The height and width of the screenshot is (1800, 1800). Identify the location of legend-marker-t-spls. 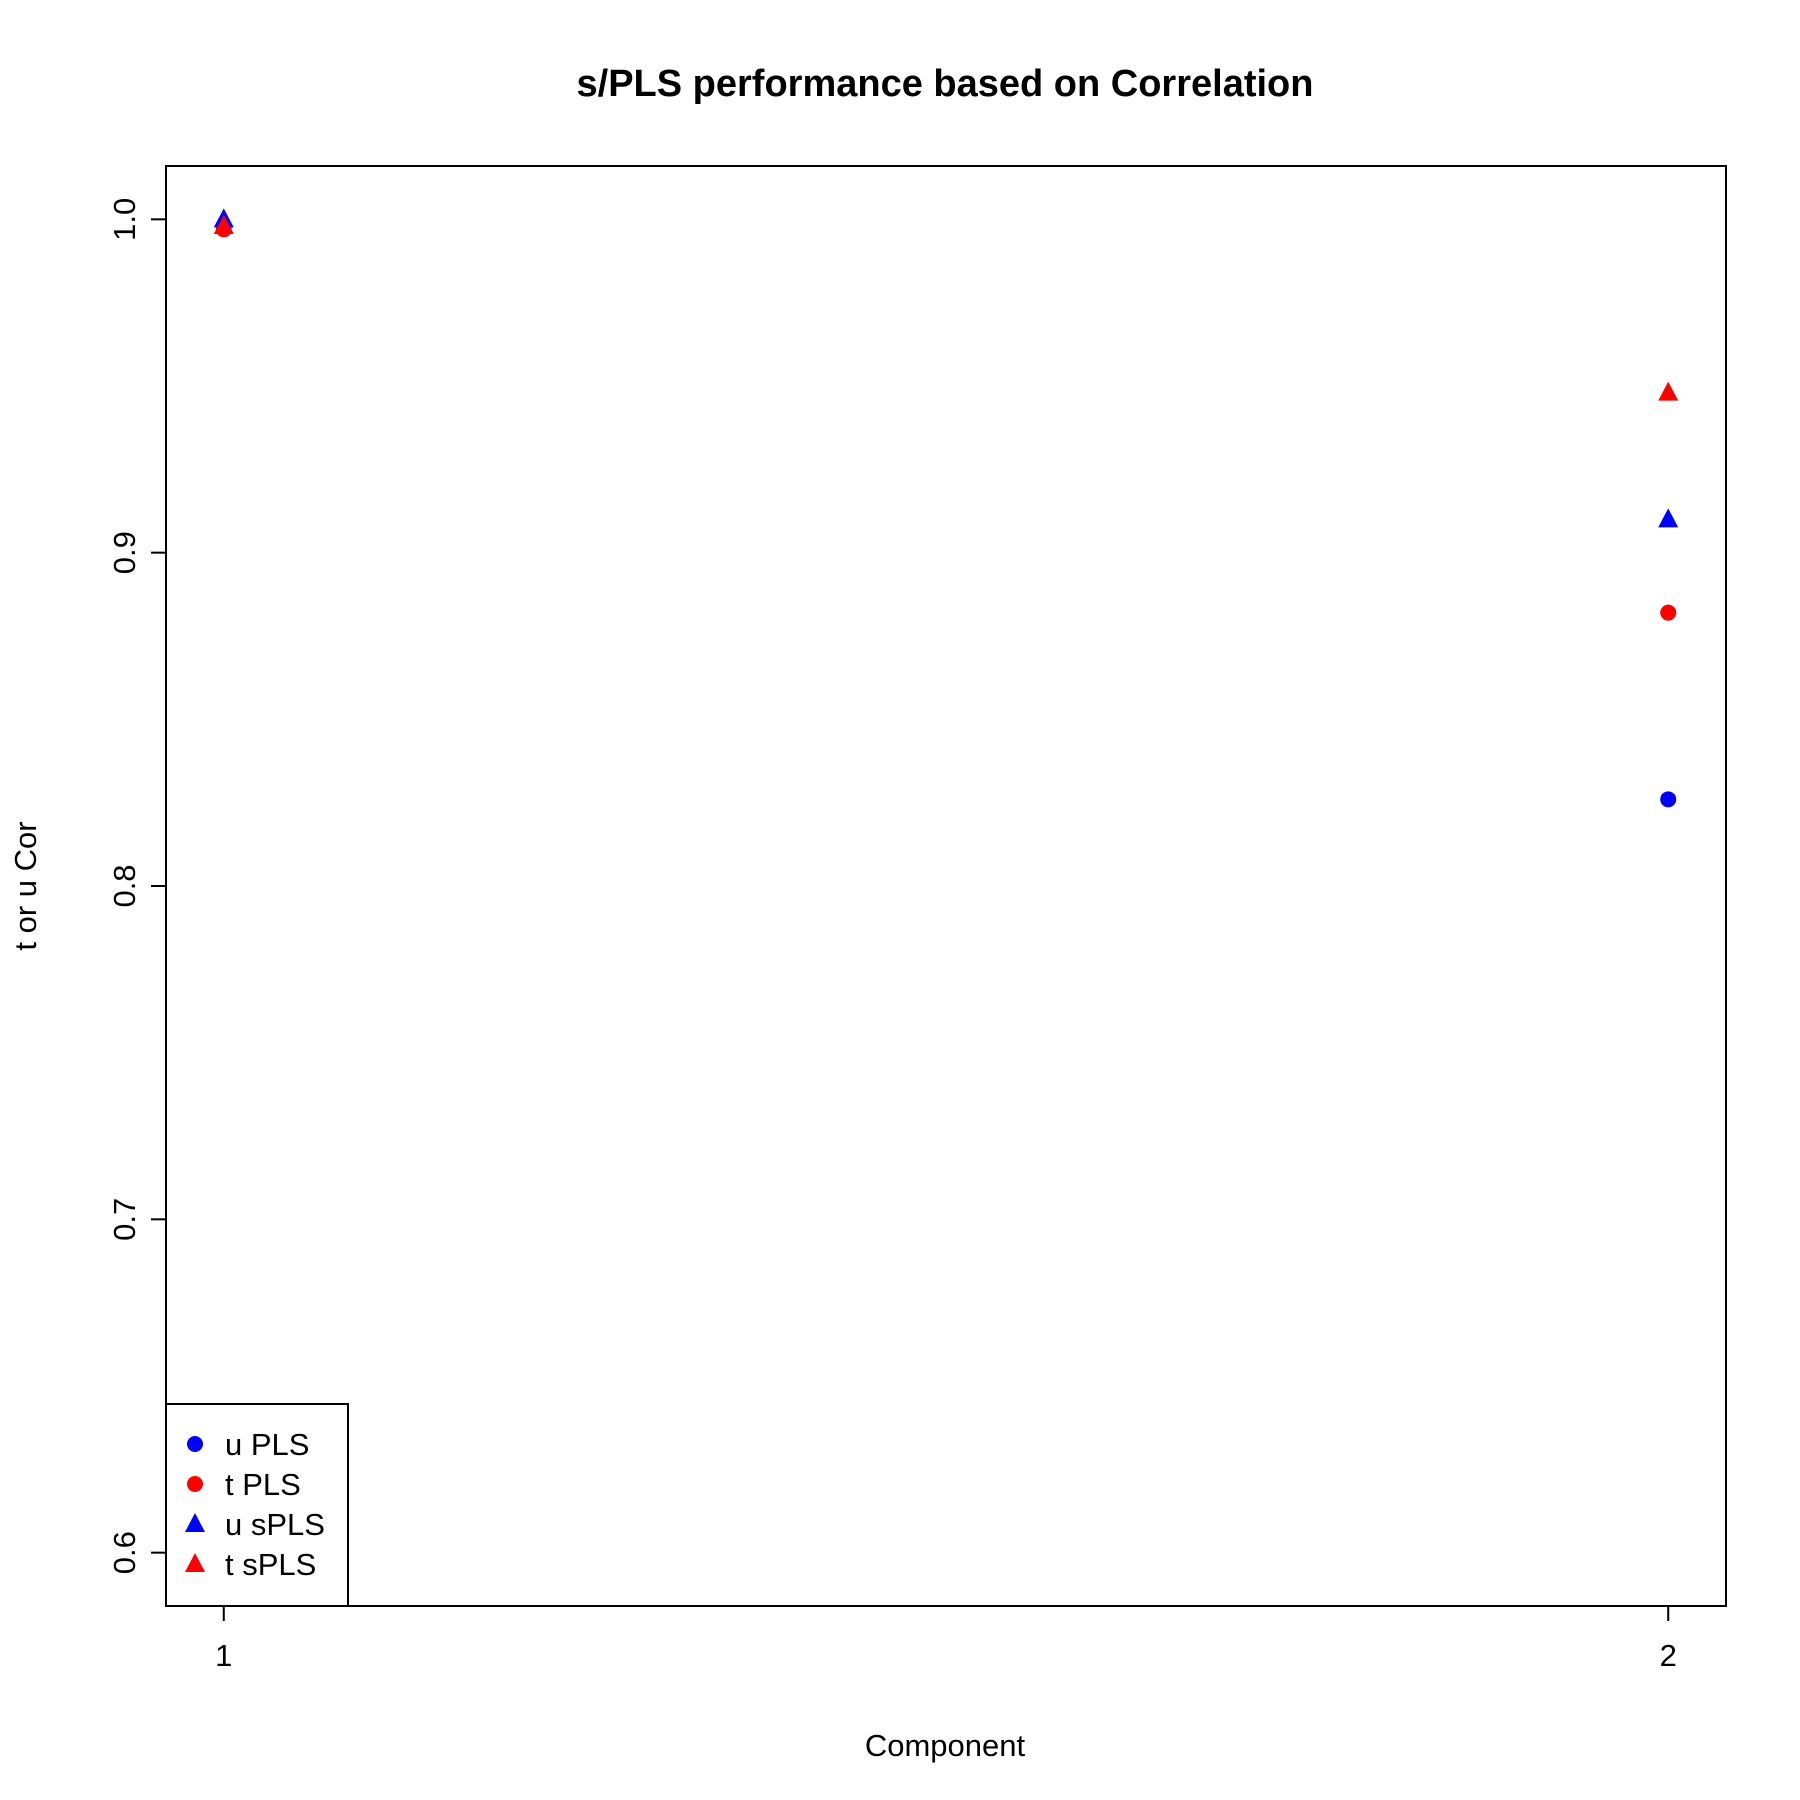
(195, 1562).